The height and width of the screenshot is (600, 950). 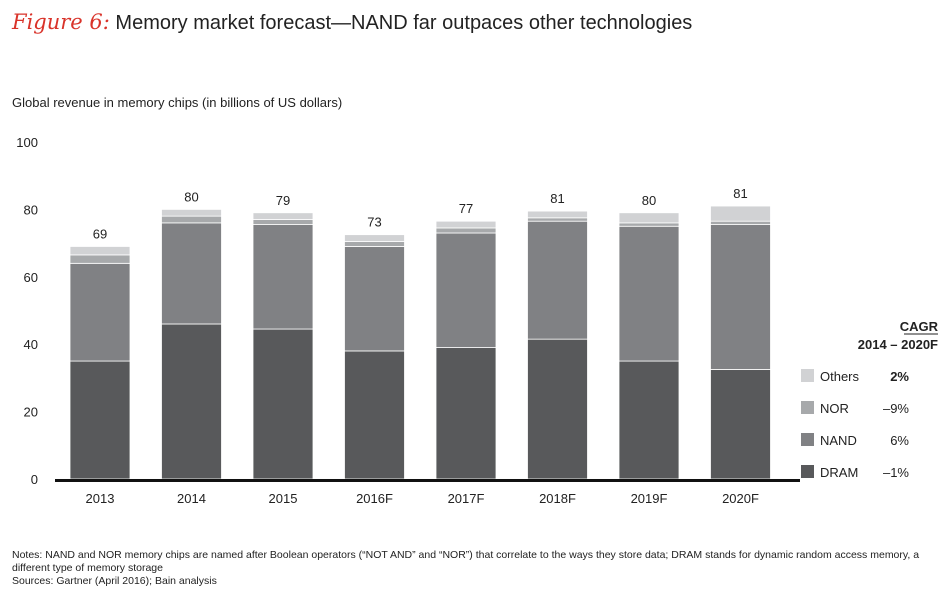 I want to click on x-tick-label: 2020F, so click(x=740, y=498).